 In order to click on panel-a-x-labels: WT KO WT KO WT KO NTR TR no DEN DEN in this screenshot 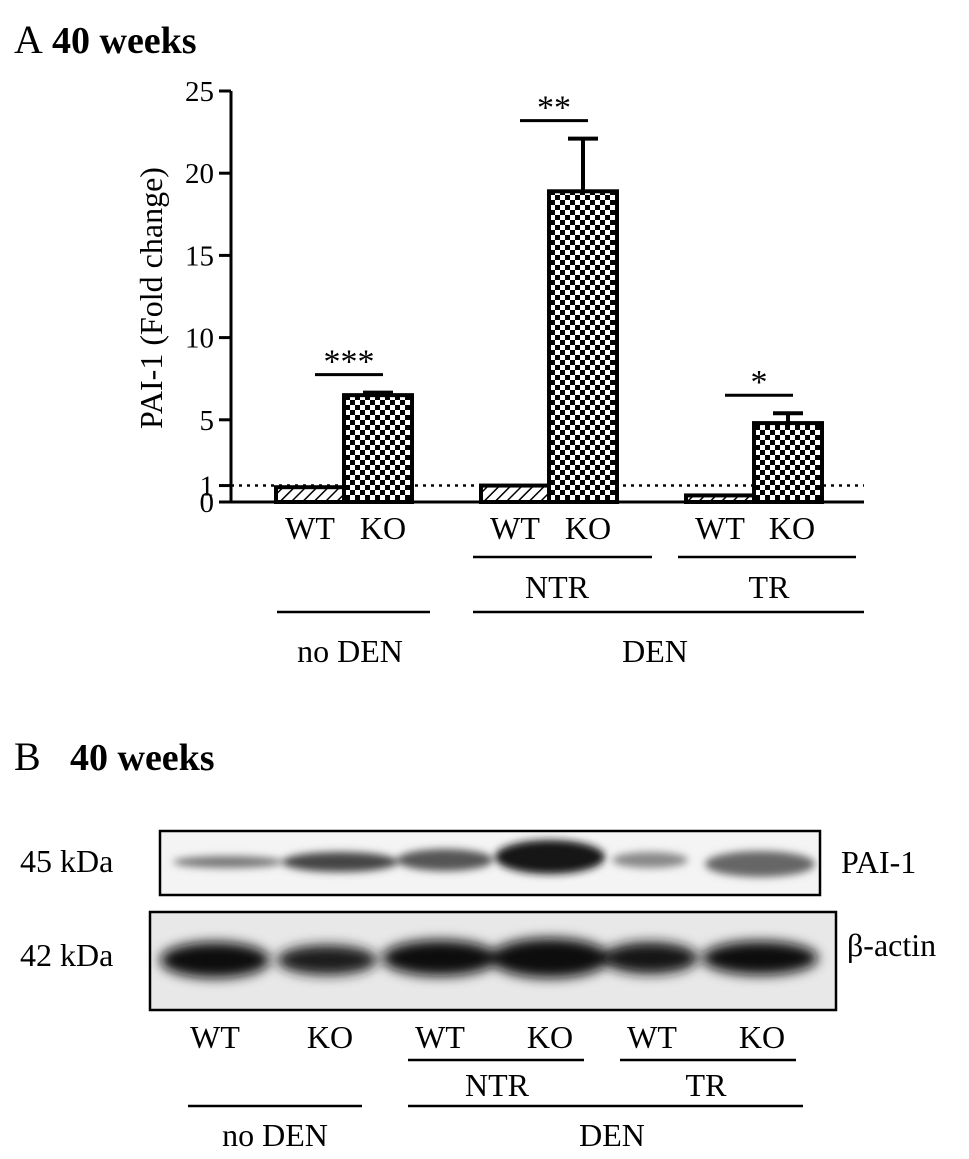, I will do `click(570, 589)`.